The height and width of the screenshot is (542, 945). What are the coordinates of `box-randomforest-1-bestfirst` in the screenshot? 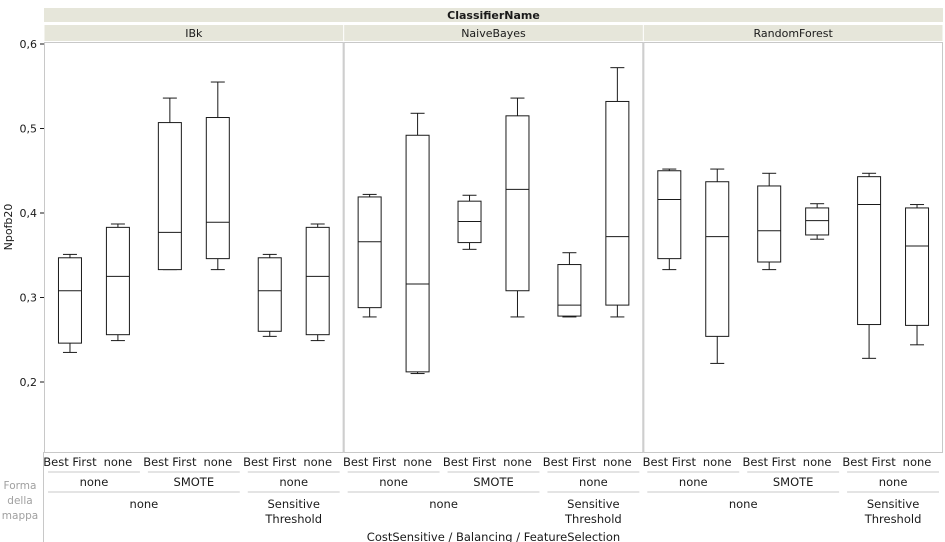 It's located at (769, 221).